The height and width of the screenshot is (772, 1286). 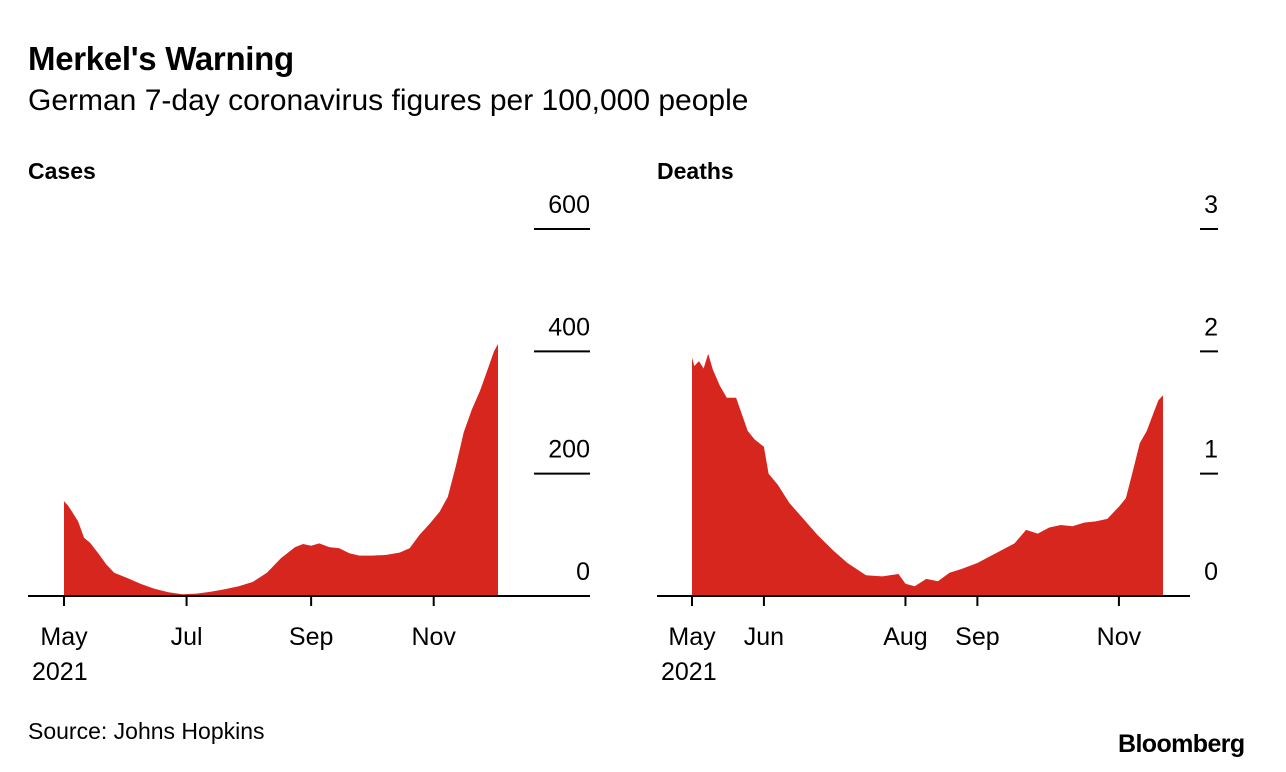 I want to click on cases-panel-title: Cases, so click(x=62, y=171).